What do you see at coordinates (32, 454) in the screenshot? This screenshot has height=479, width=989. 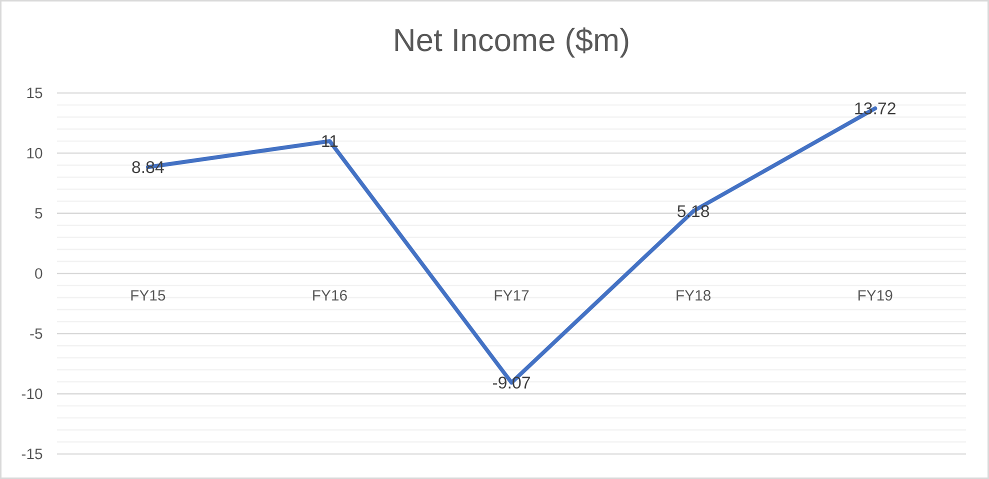 I see `y-tick-label: -15` at bounding box center [32, 454].